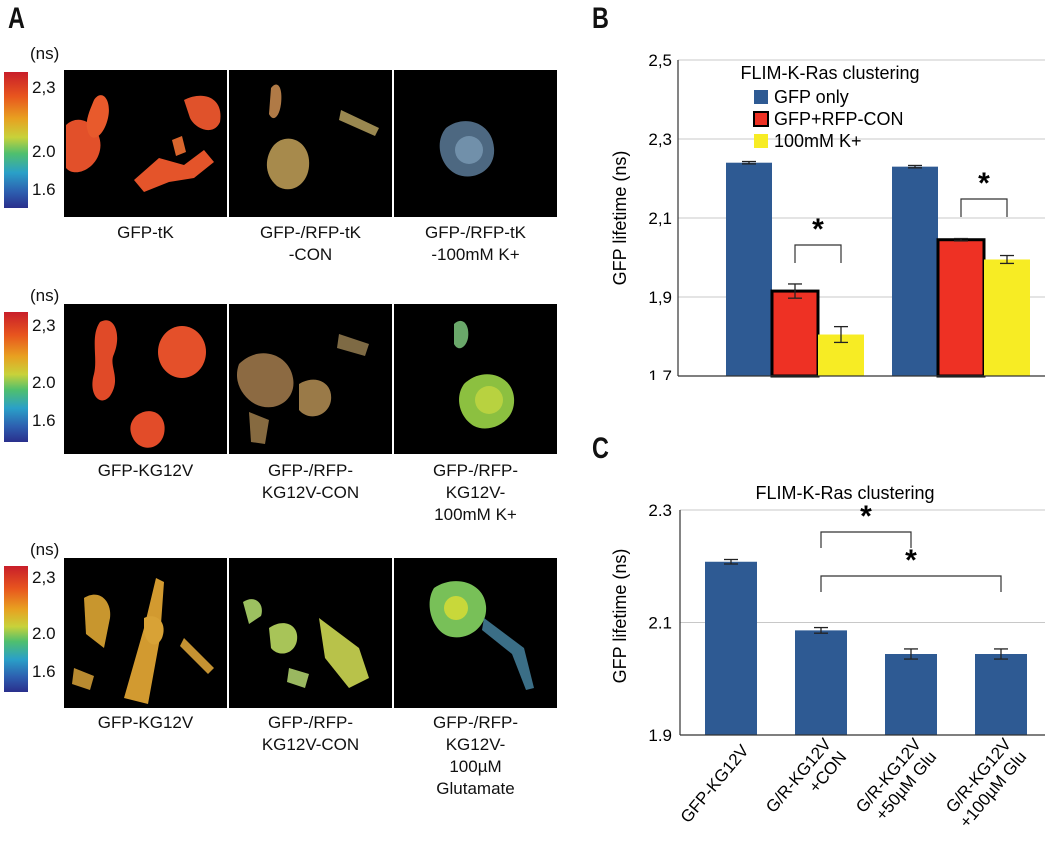  Describe the element at coordinates (310, 232) in the screenshot. I see `caption-line: GFP-/RFP-tK` at that location.